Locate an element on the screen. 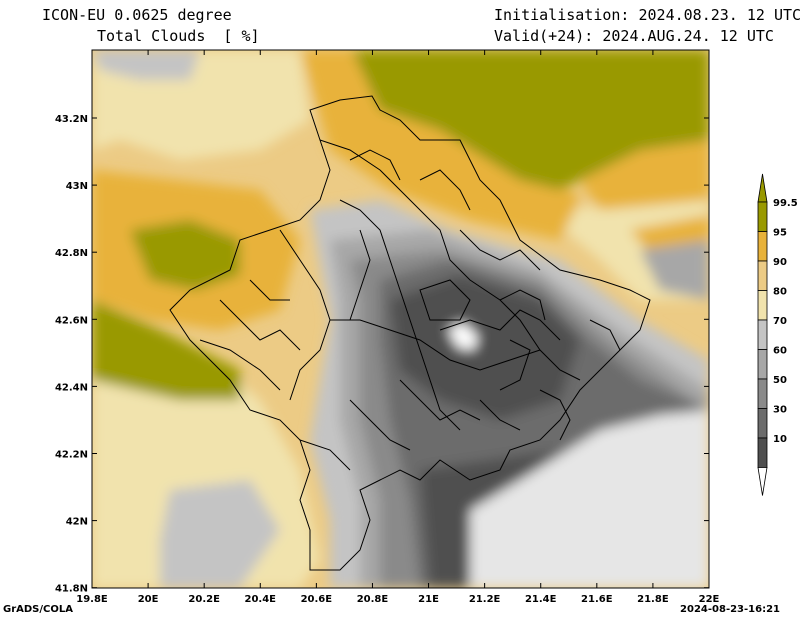  colorbar-label: 95 is located at coordinates (780, 233).